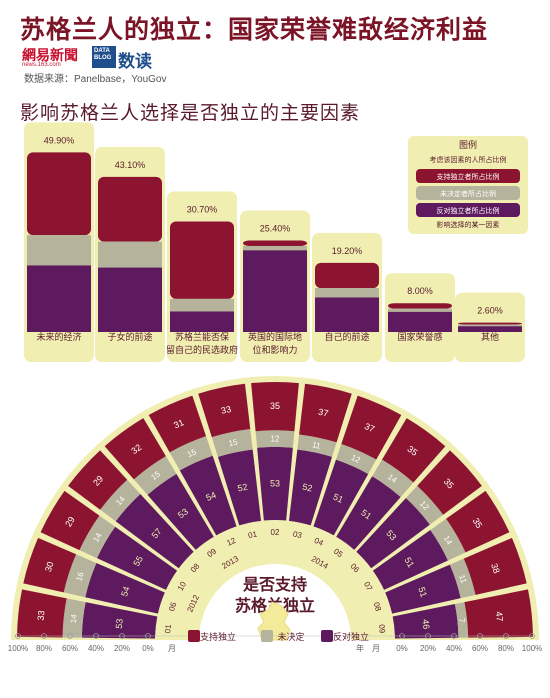 Image resolution: width=550 pixels, height=698 pixels. I want to click on fan-value-support: 29, so click(70, 522).